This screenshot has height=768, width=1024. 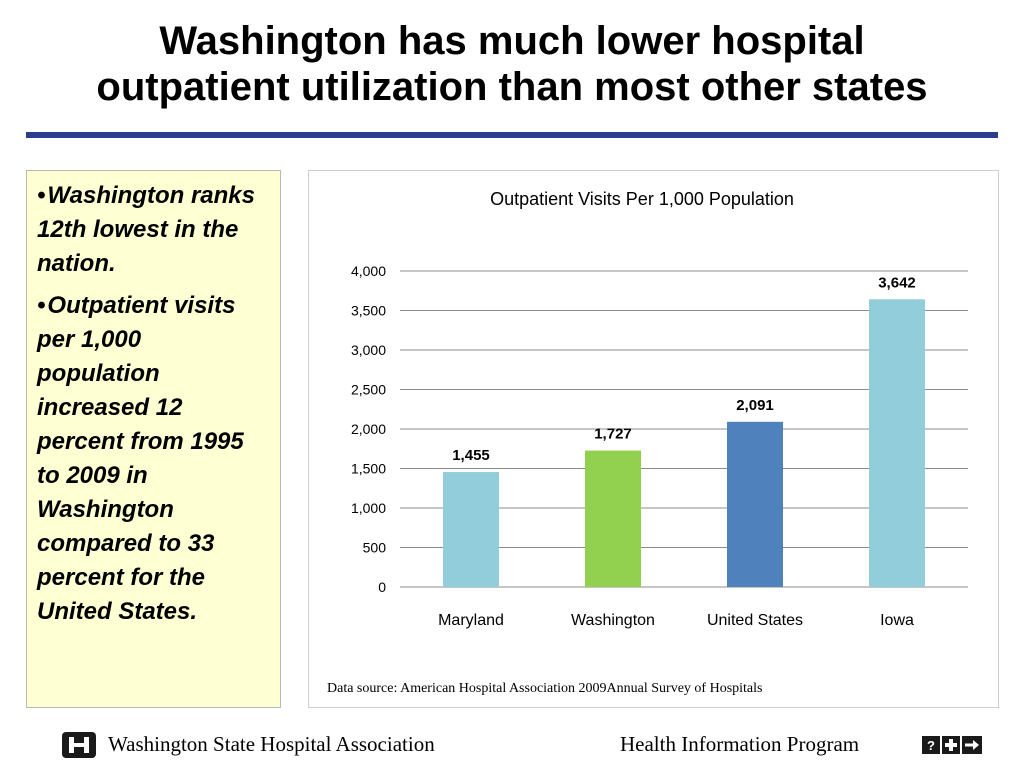 What do you see at coordinates (471, 620) in the screenshot?
I see `x-tick-label: Maryland` at bounding box center [471, 620].